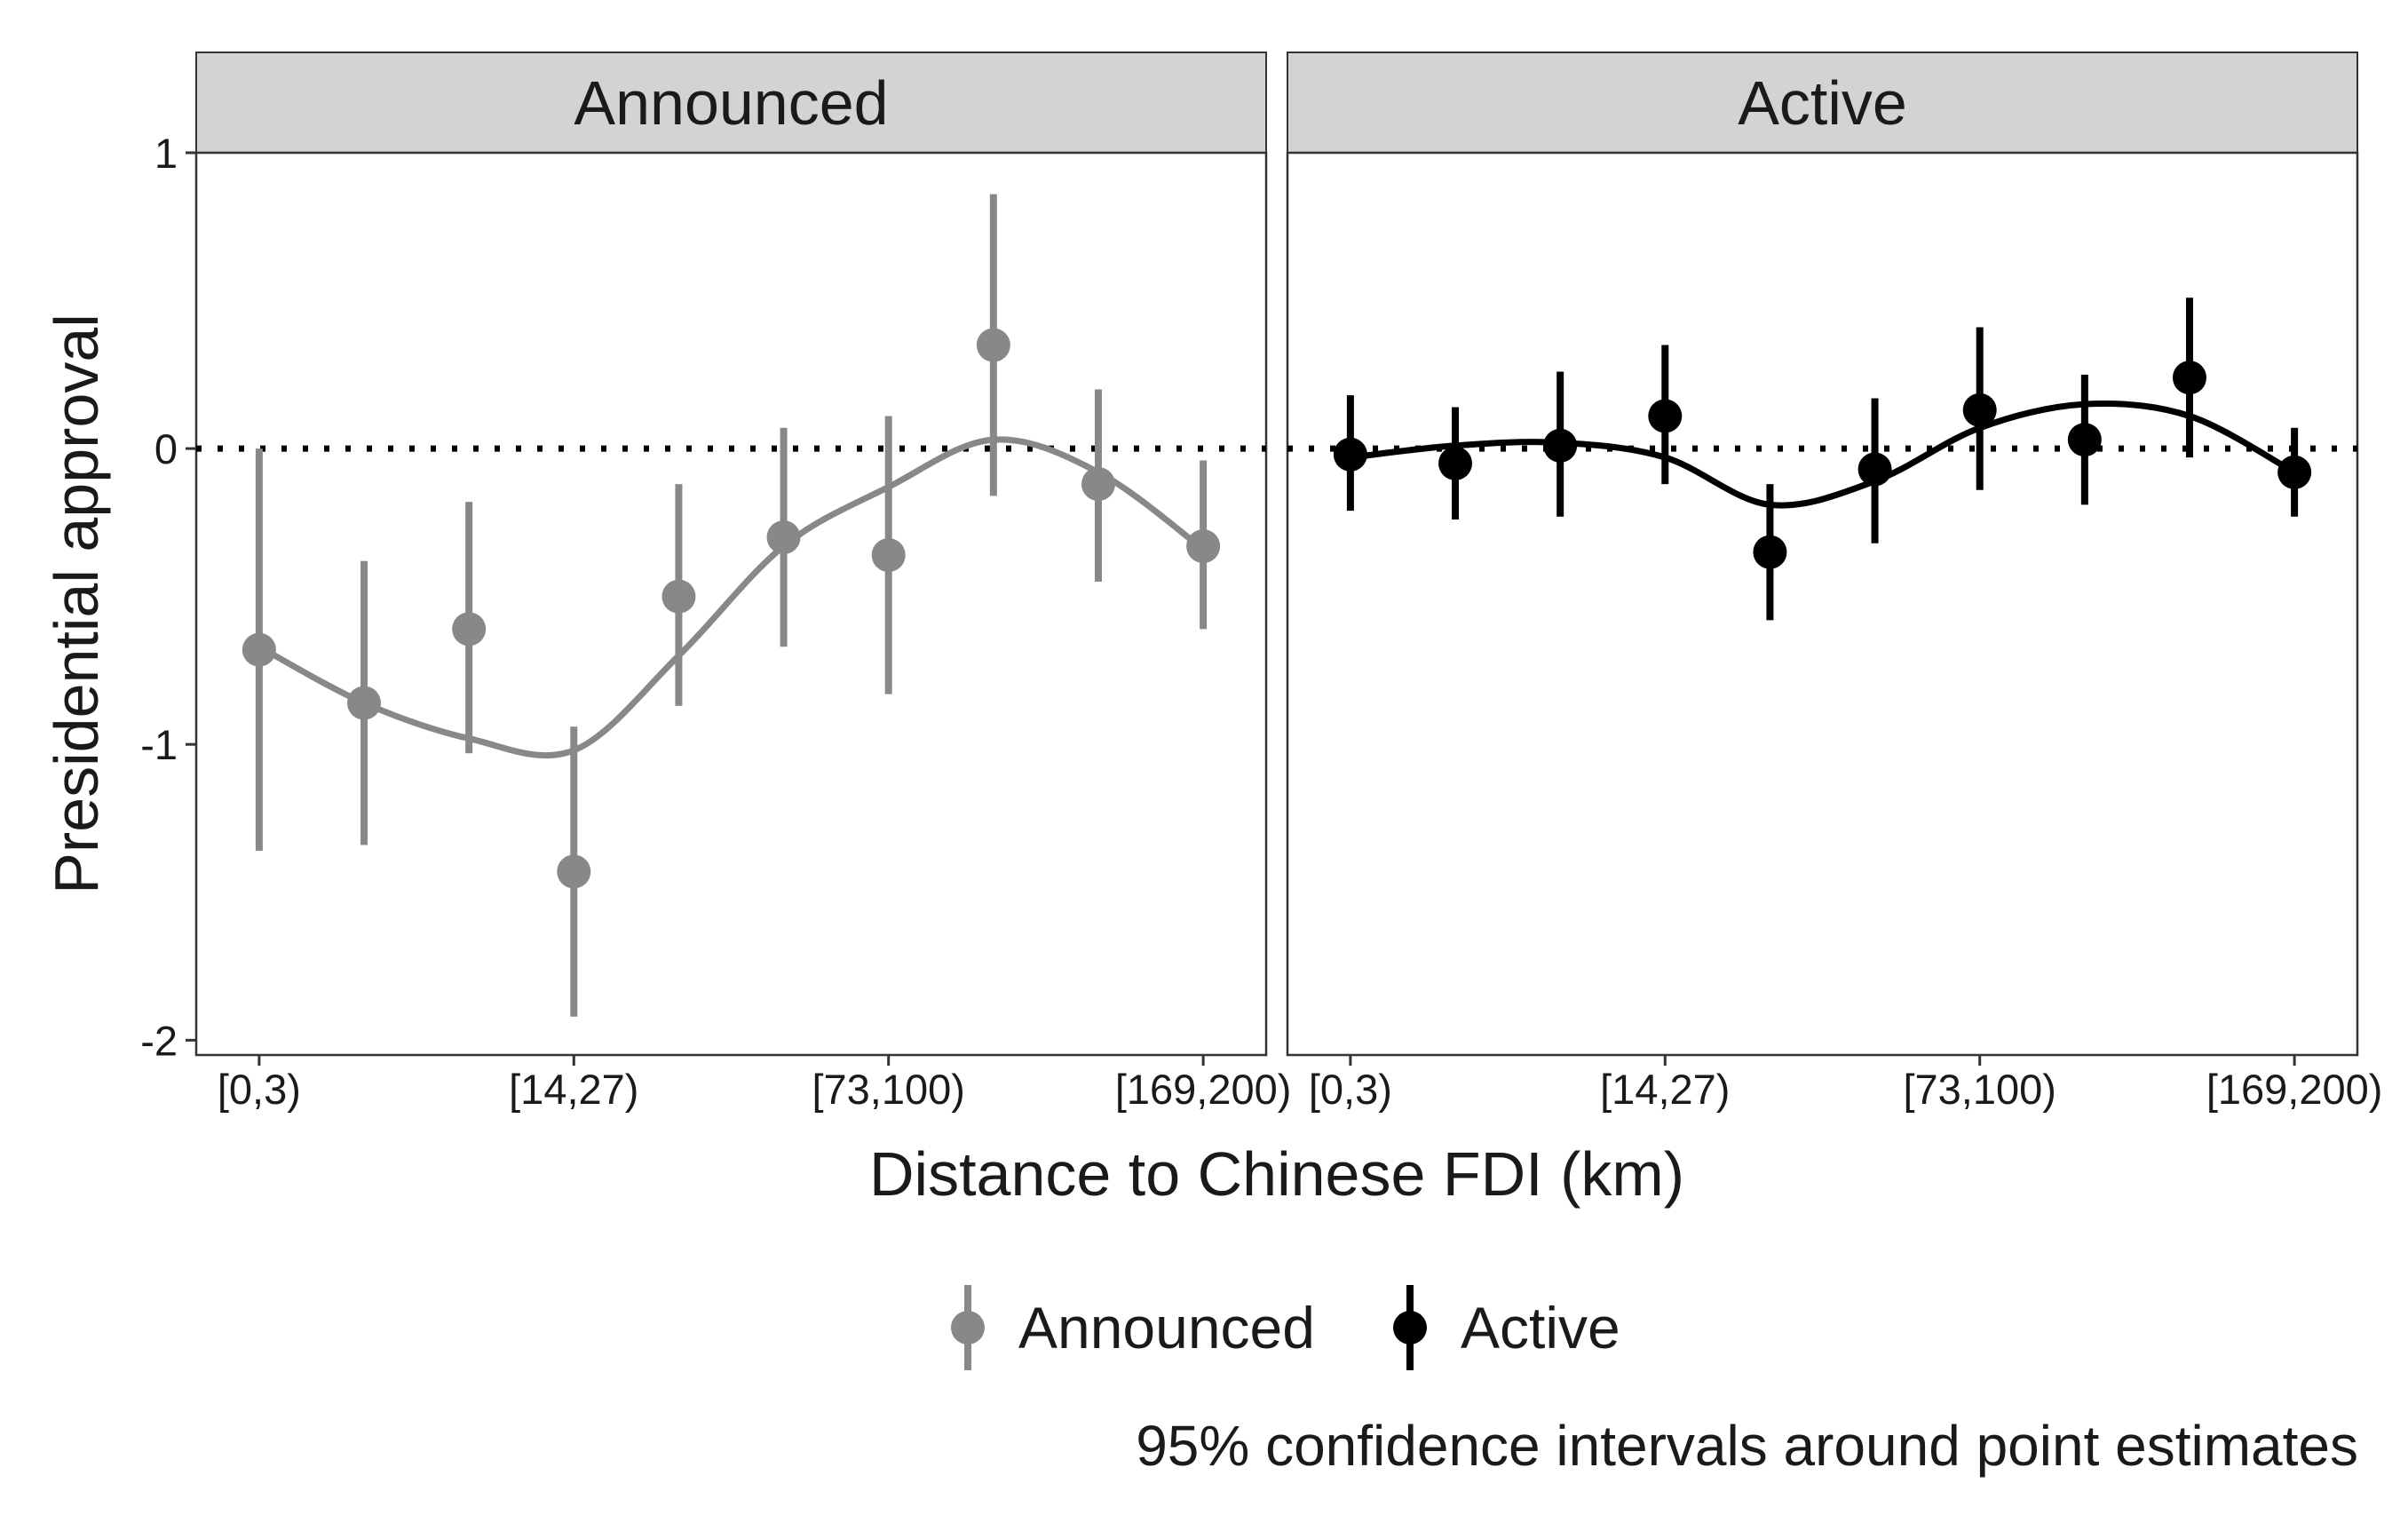 This screenshot has width=2408, height=1531. Describe the element at coordinates (259, 1089) in the screenshot. I see `x-tick-label-announced: [0,3)` at that location.